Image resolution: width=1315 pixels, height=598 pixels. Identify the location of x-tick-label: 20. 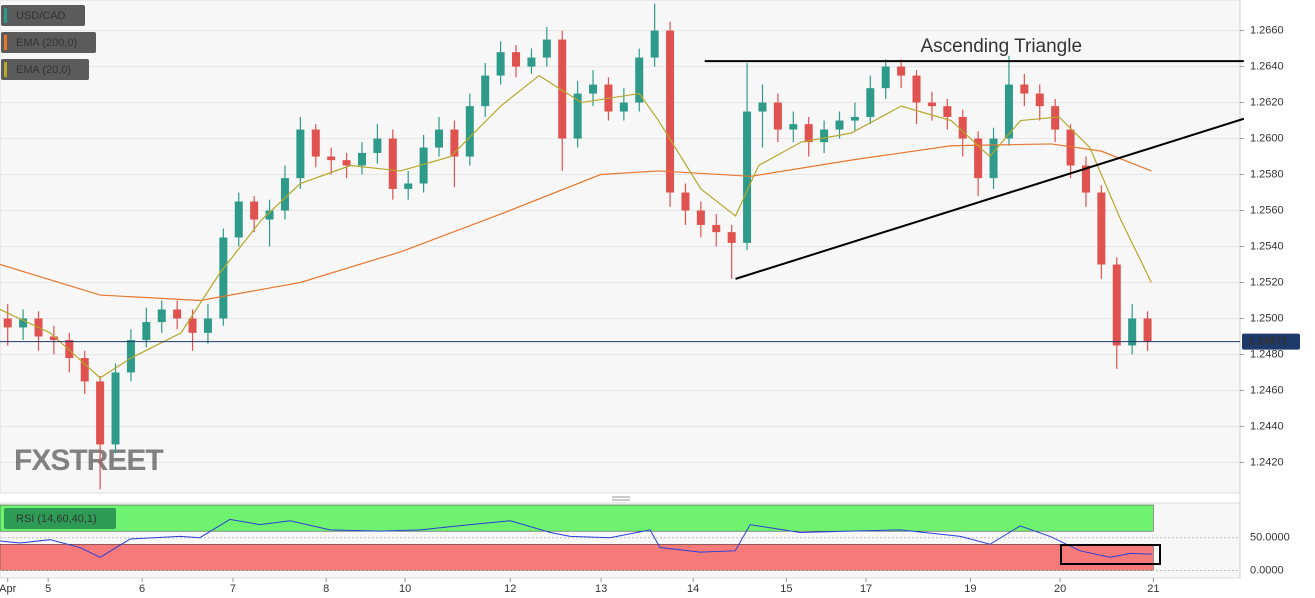
(1060, 589).